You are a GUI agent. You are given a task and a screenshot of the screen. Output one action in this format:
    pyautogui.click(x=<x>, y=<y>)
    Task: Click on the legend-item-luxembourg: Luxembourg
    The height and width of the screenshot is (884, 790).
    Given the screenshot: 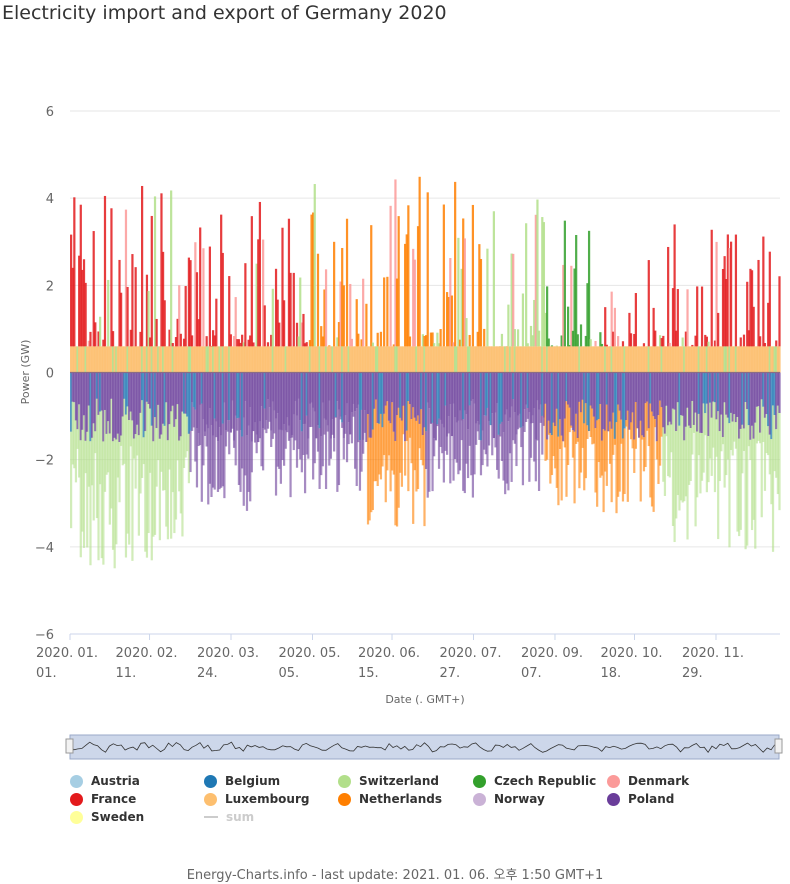 What is the action you would take?
    pyautogui.click(x=256, y=799)
    